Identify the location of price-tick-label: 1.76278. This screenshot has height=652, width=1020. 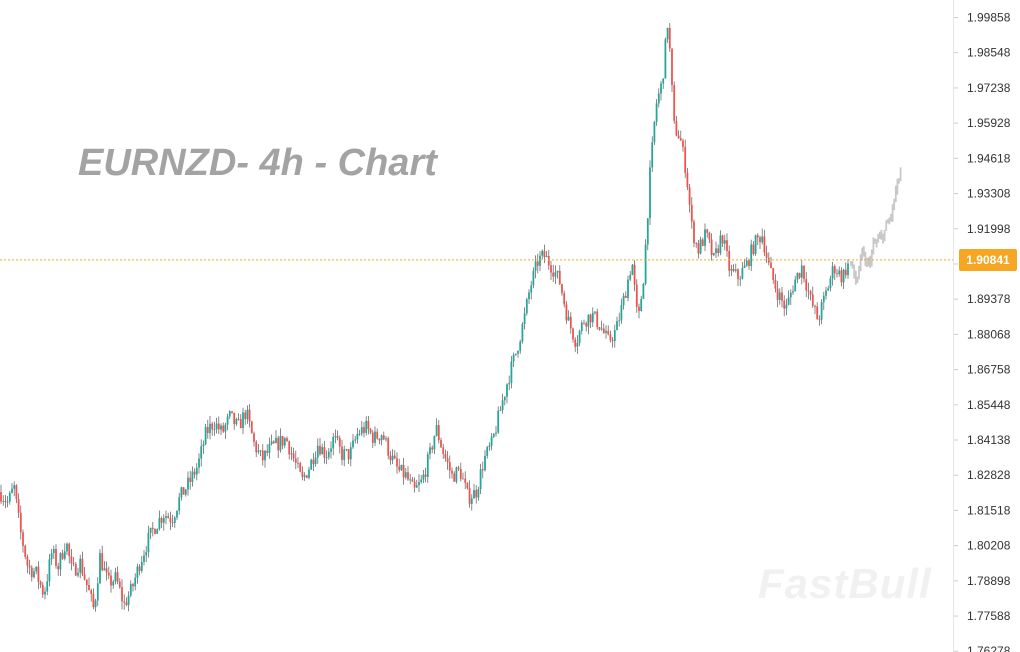
(989, 648).